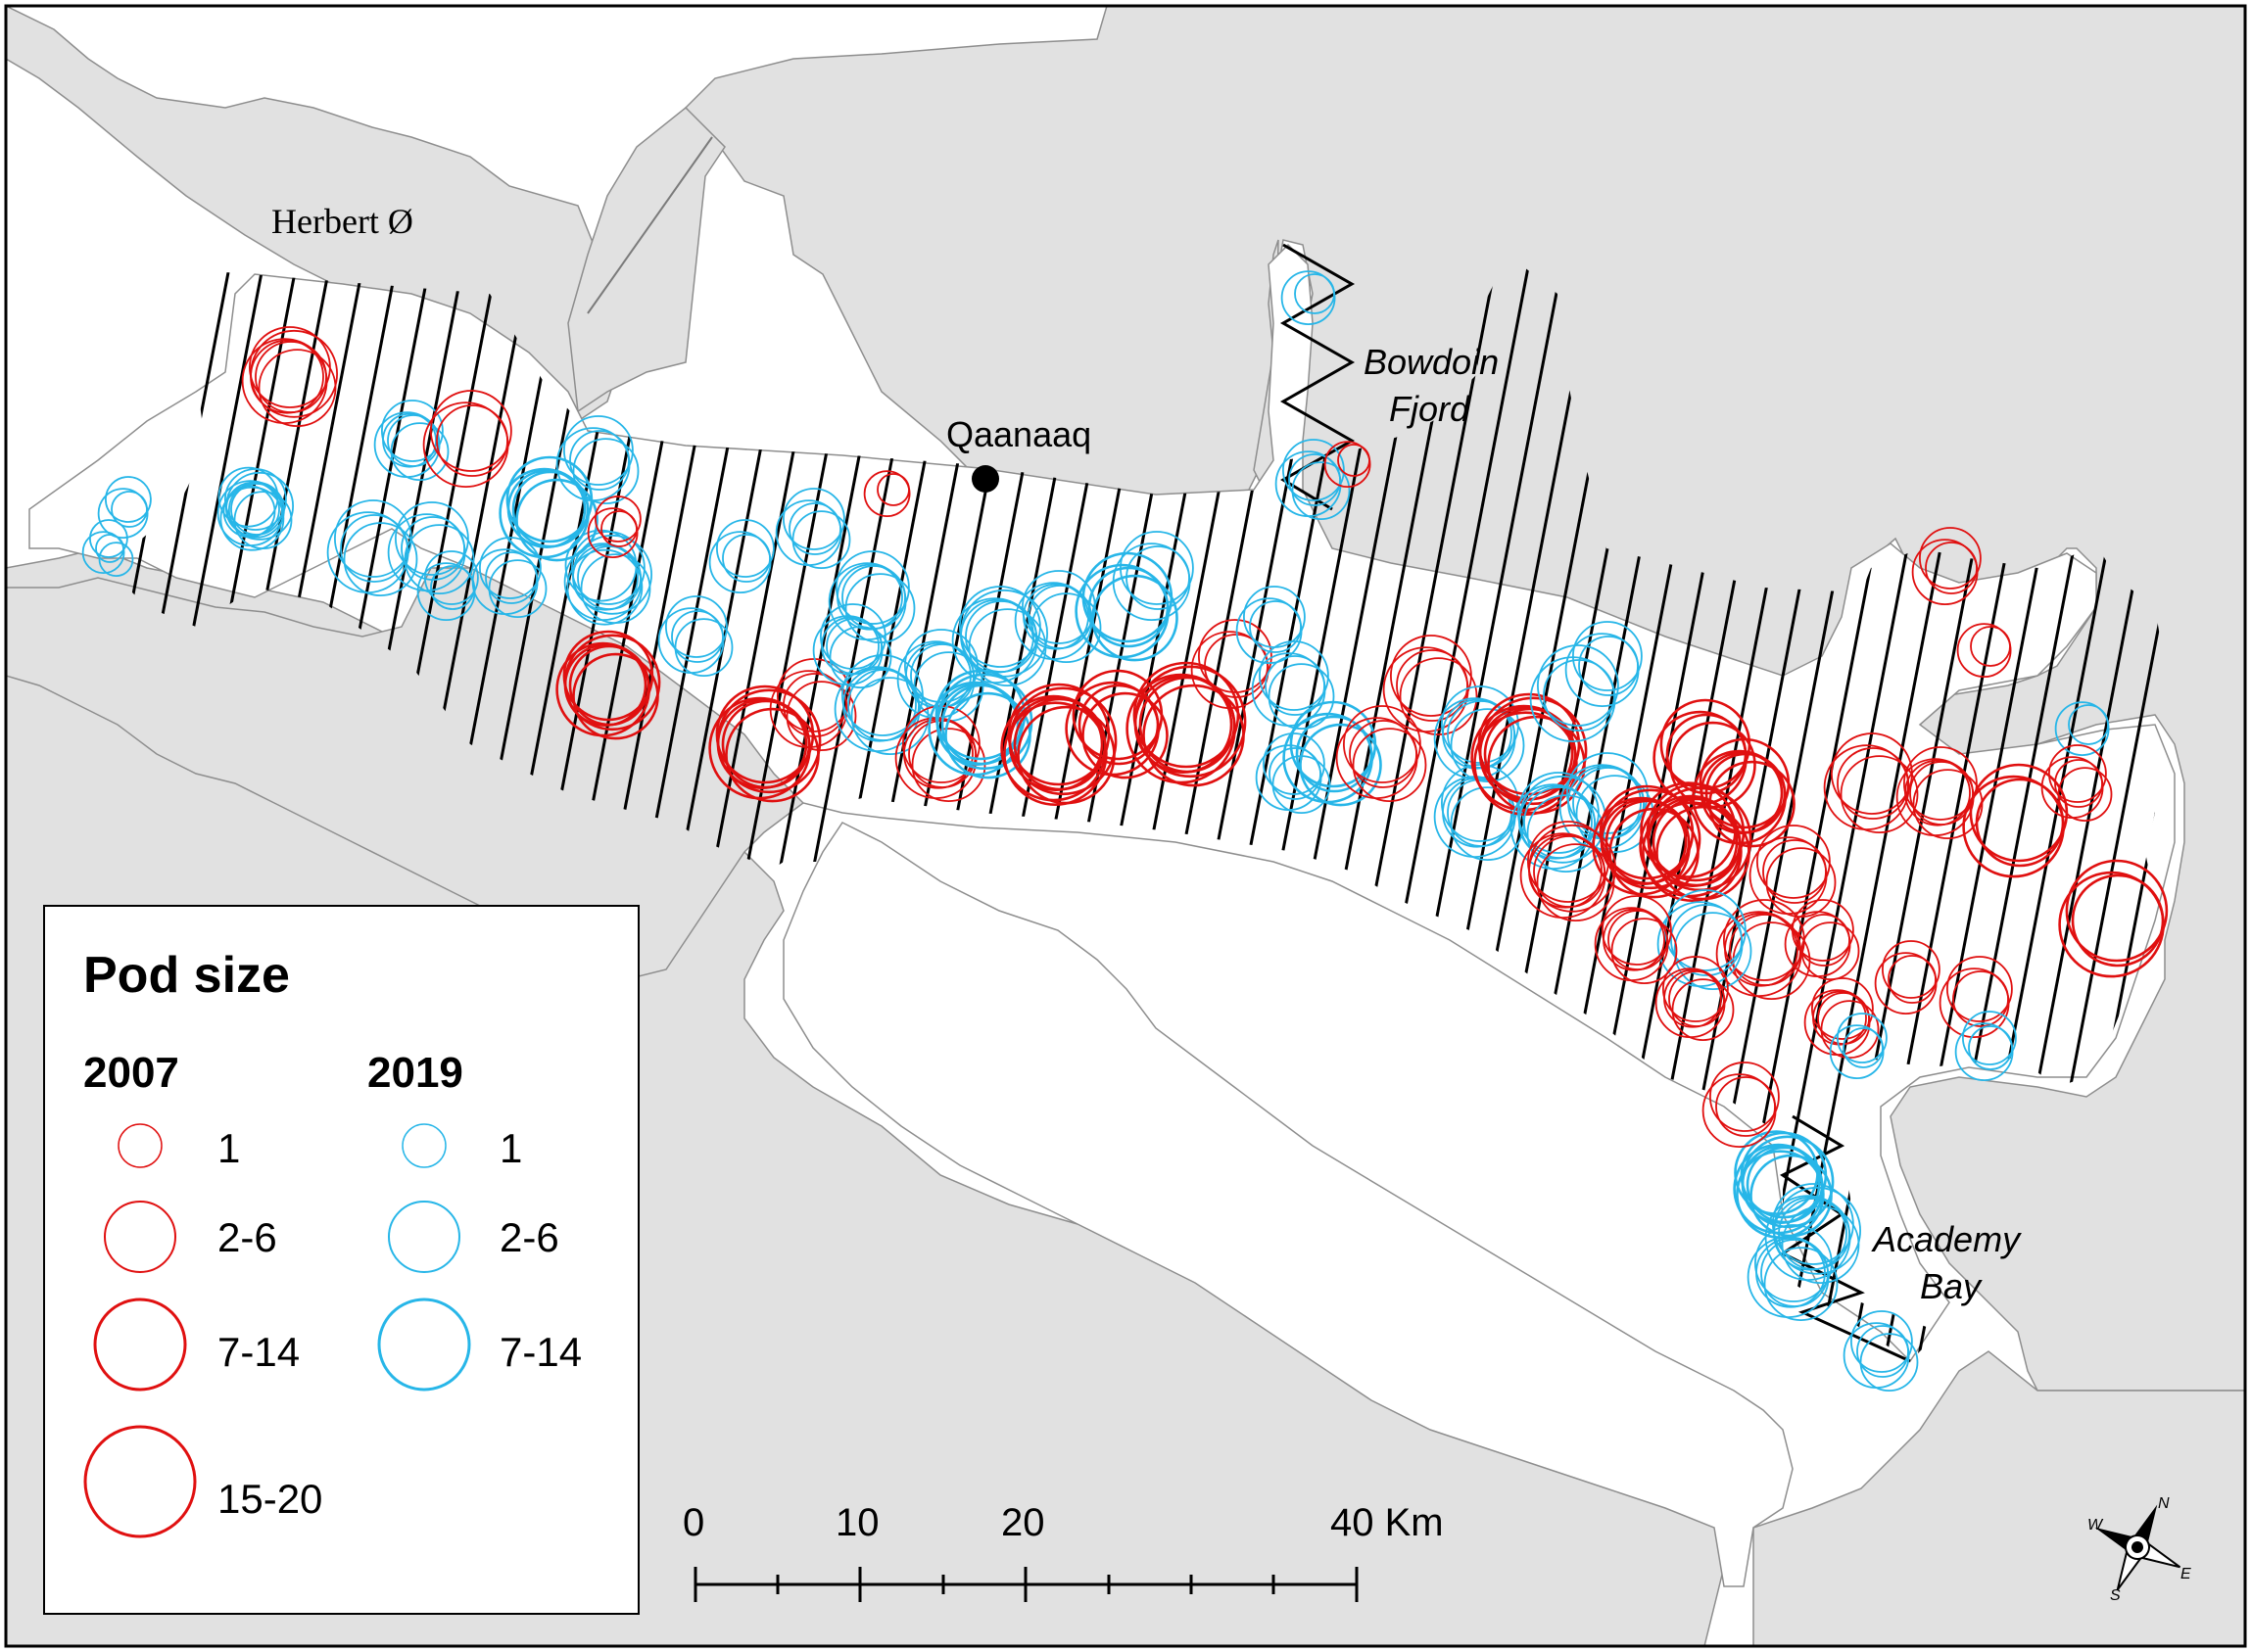  Describe the element at coordinates (2185, 1574) in the screenshot. I see `compass-e: E` at that location.